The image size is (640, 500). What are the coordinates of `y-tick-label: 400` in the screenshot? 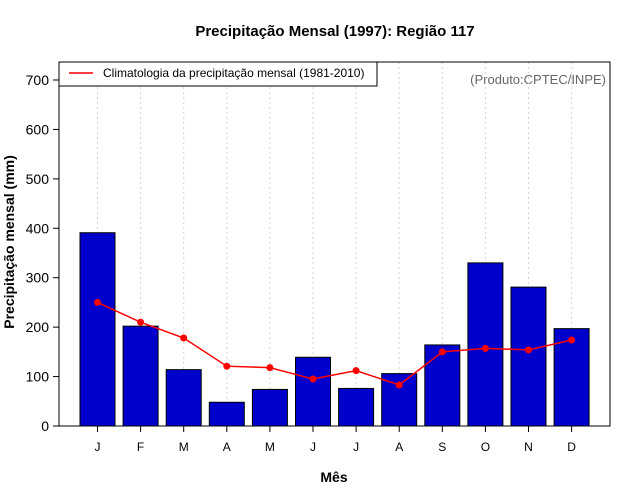 It's located at (38, 228).